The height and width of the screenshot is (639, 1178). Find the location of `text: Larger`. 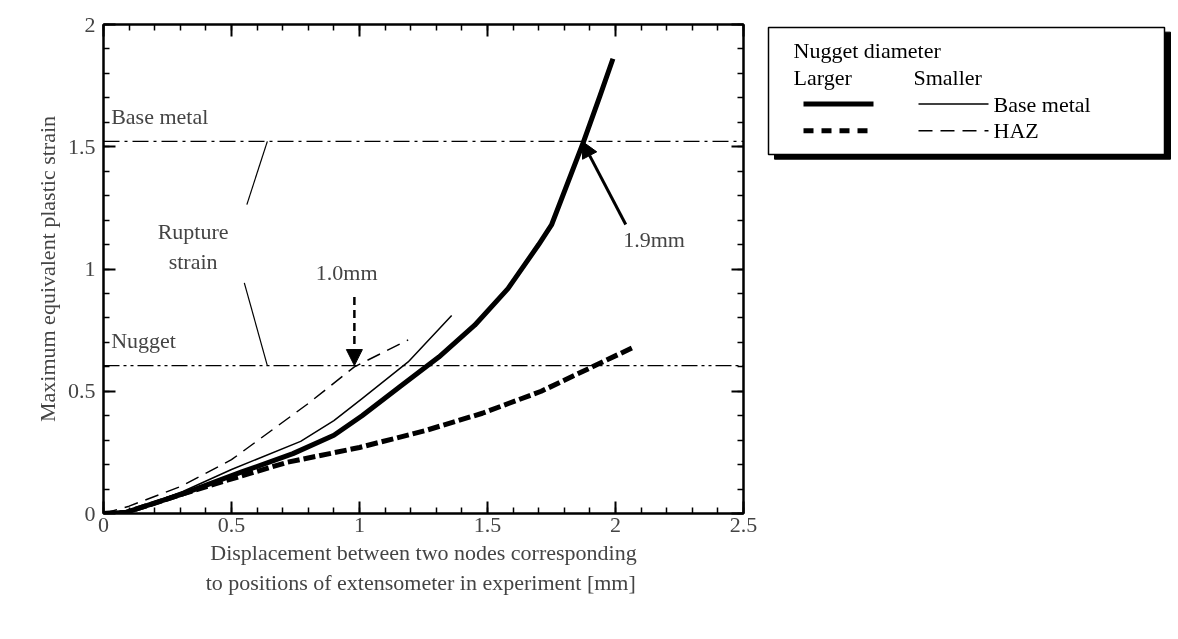

text: Larger is located at coordinates (823, 77).